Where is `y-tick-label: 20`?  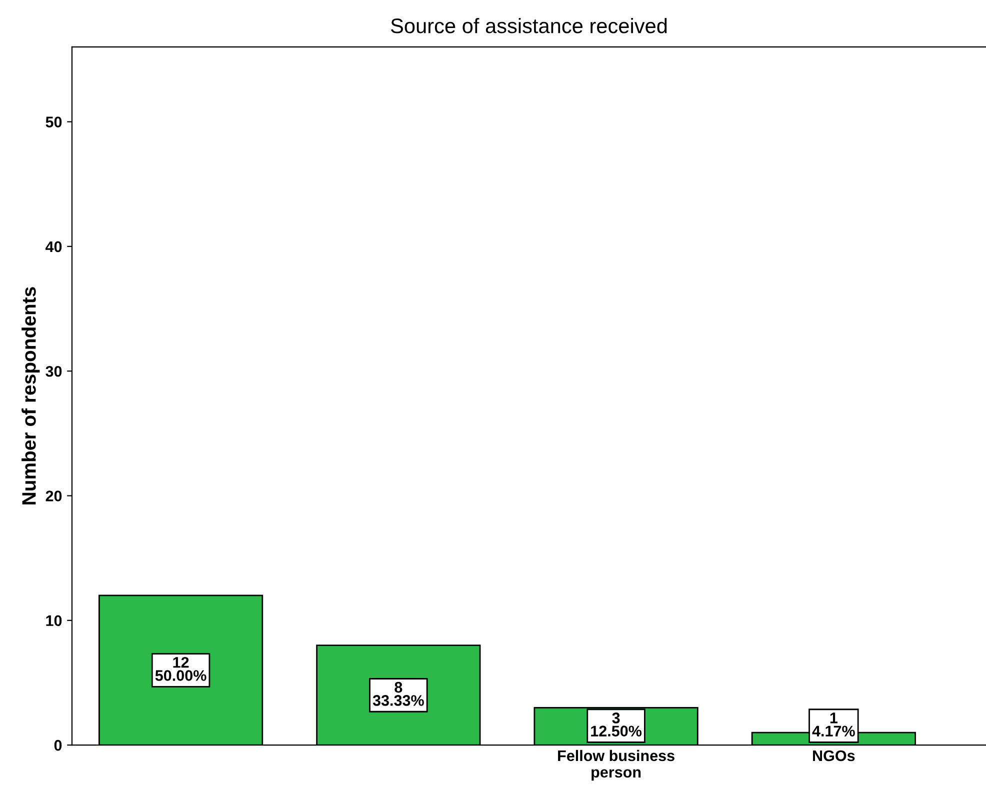 y-tick-label: 20 is located at coordinates (54, 496).